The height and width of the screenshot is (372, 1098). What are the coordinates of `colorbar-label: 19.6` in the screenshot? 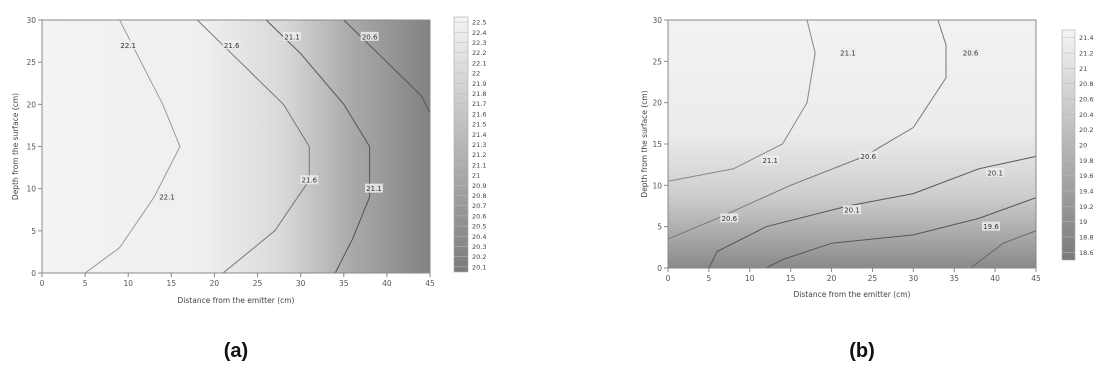 It's located at (1086, 176).